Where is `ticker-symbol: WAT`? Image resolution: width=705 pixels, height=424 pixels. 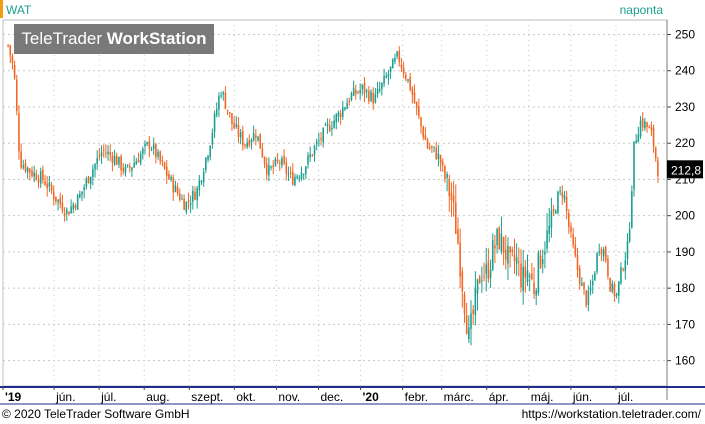 ticker-symbol: WAT is located at coordinates (19, 10).